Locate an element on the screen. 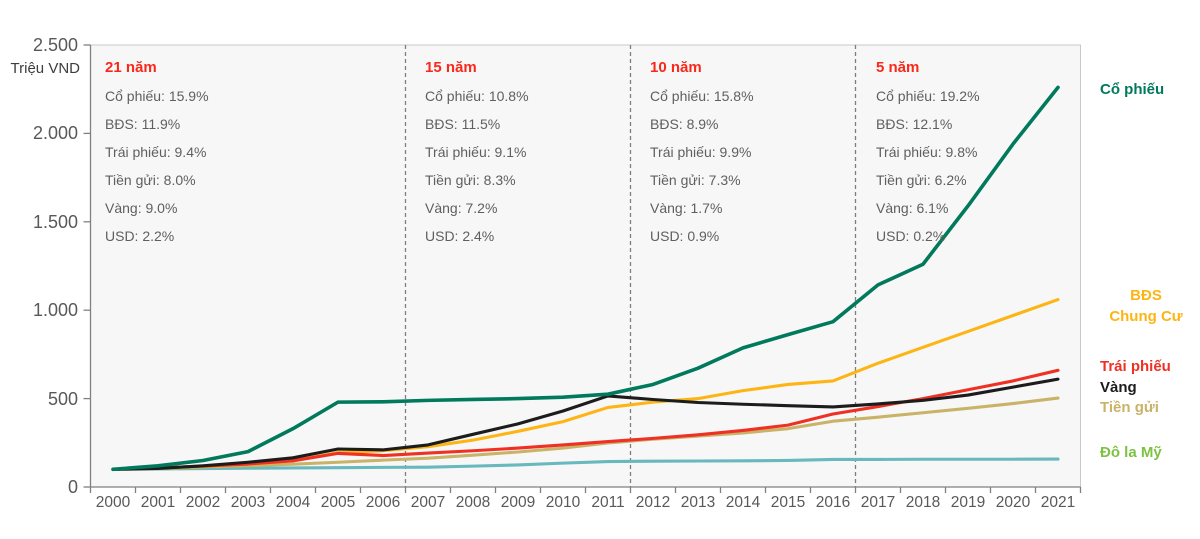 The width and height of the screenshot is (1200, 539). series-line-vang is located at coordinates (585, 424).